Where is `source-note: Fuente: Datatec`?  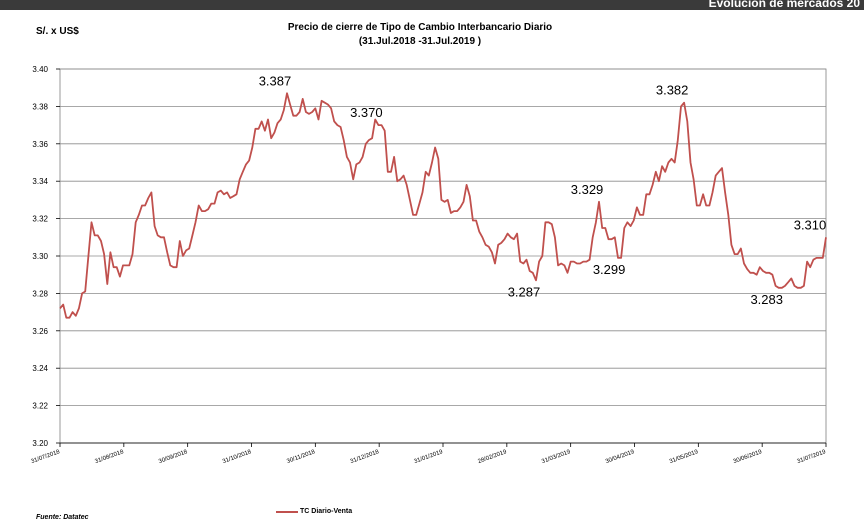 source-note: Fuente: Datatec is located at coordinates (62, 517).